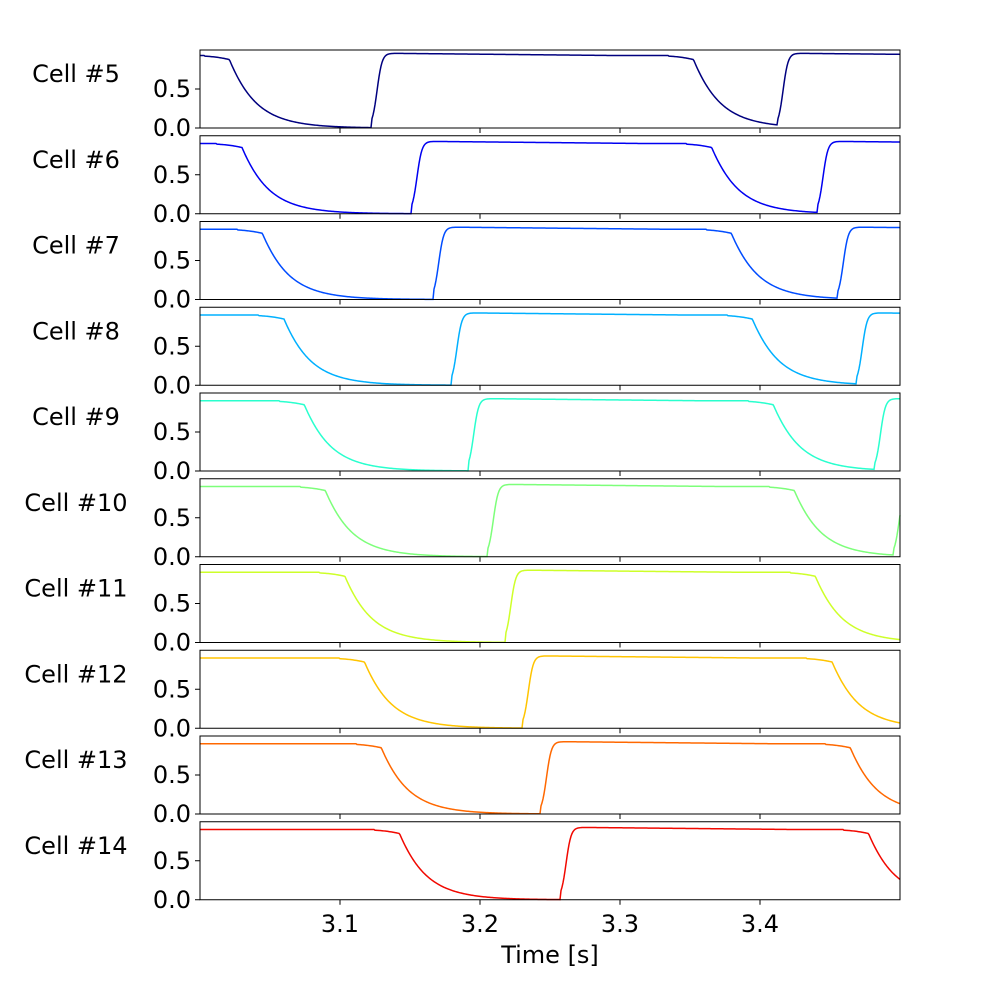  I want to click on panel-cell-8: Cell #8 0.0 0.5, so click(466, 352).